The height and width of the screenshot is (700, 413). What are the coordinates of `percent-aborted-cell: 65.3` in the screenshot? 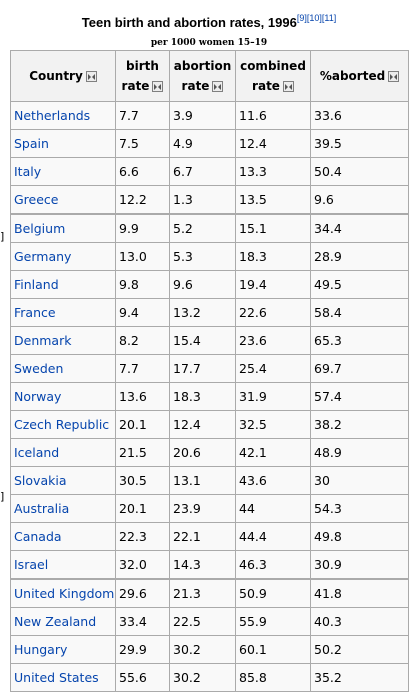 It's located at (359, 340).